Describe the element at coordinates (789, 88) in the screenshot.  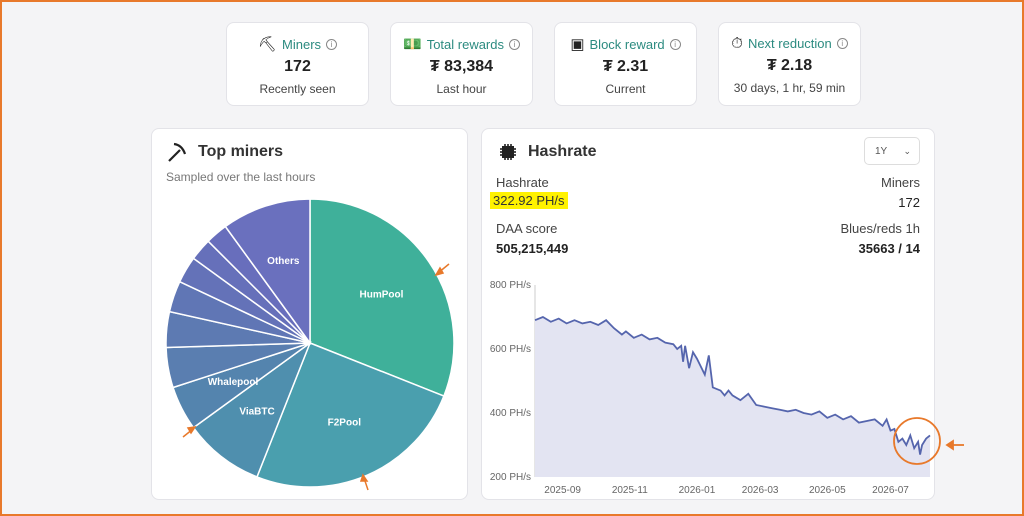
I see `stat-subtext: 30 days, 1 hr, 59 min` at that location.